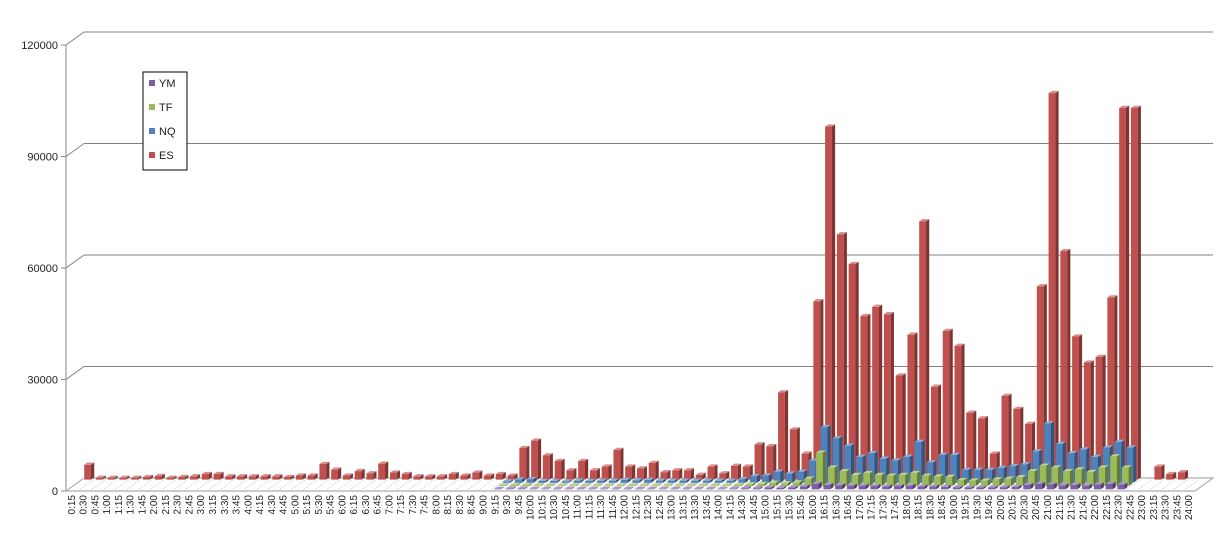 This screenshot has height=547, width=1230. I want to click on x-tick-label: 15:45, so click(801, 507).